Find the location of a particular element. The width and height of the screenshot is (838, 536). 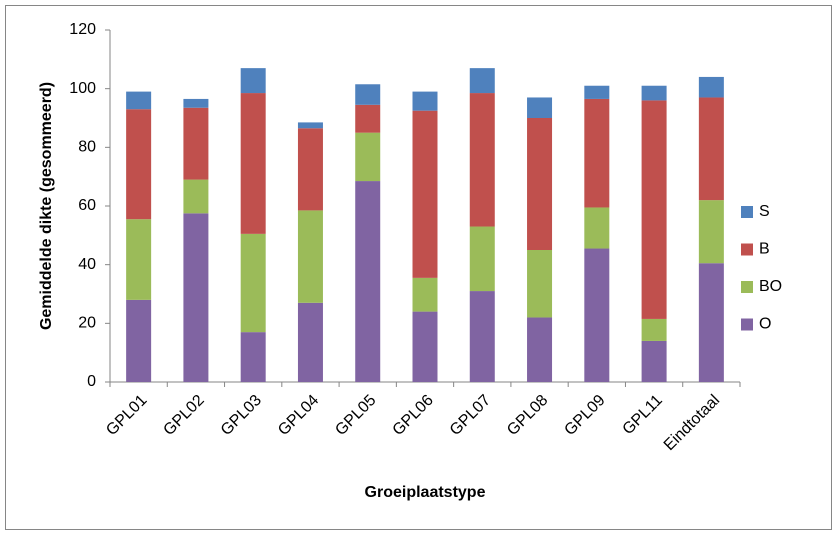

y-tick-label: 60 is located at coordinates (87, 205).